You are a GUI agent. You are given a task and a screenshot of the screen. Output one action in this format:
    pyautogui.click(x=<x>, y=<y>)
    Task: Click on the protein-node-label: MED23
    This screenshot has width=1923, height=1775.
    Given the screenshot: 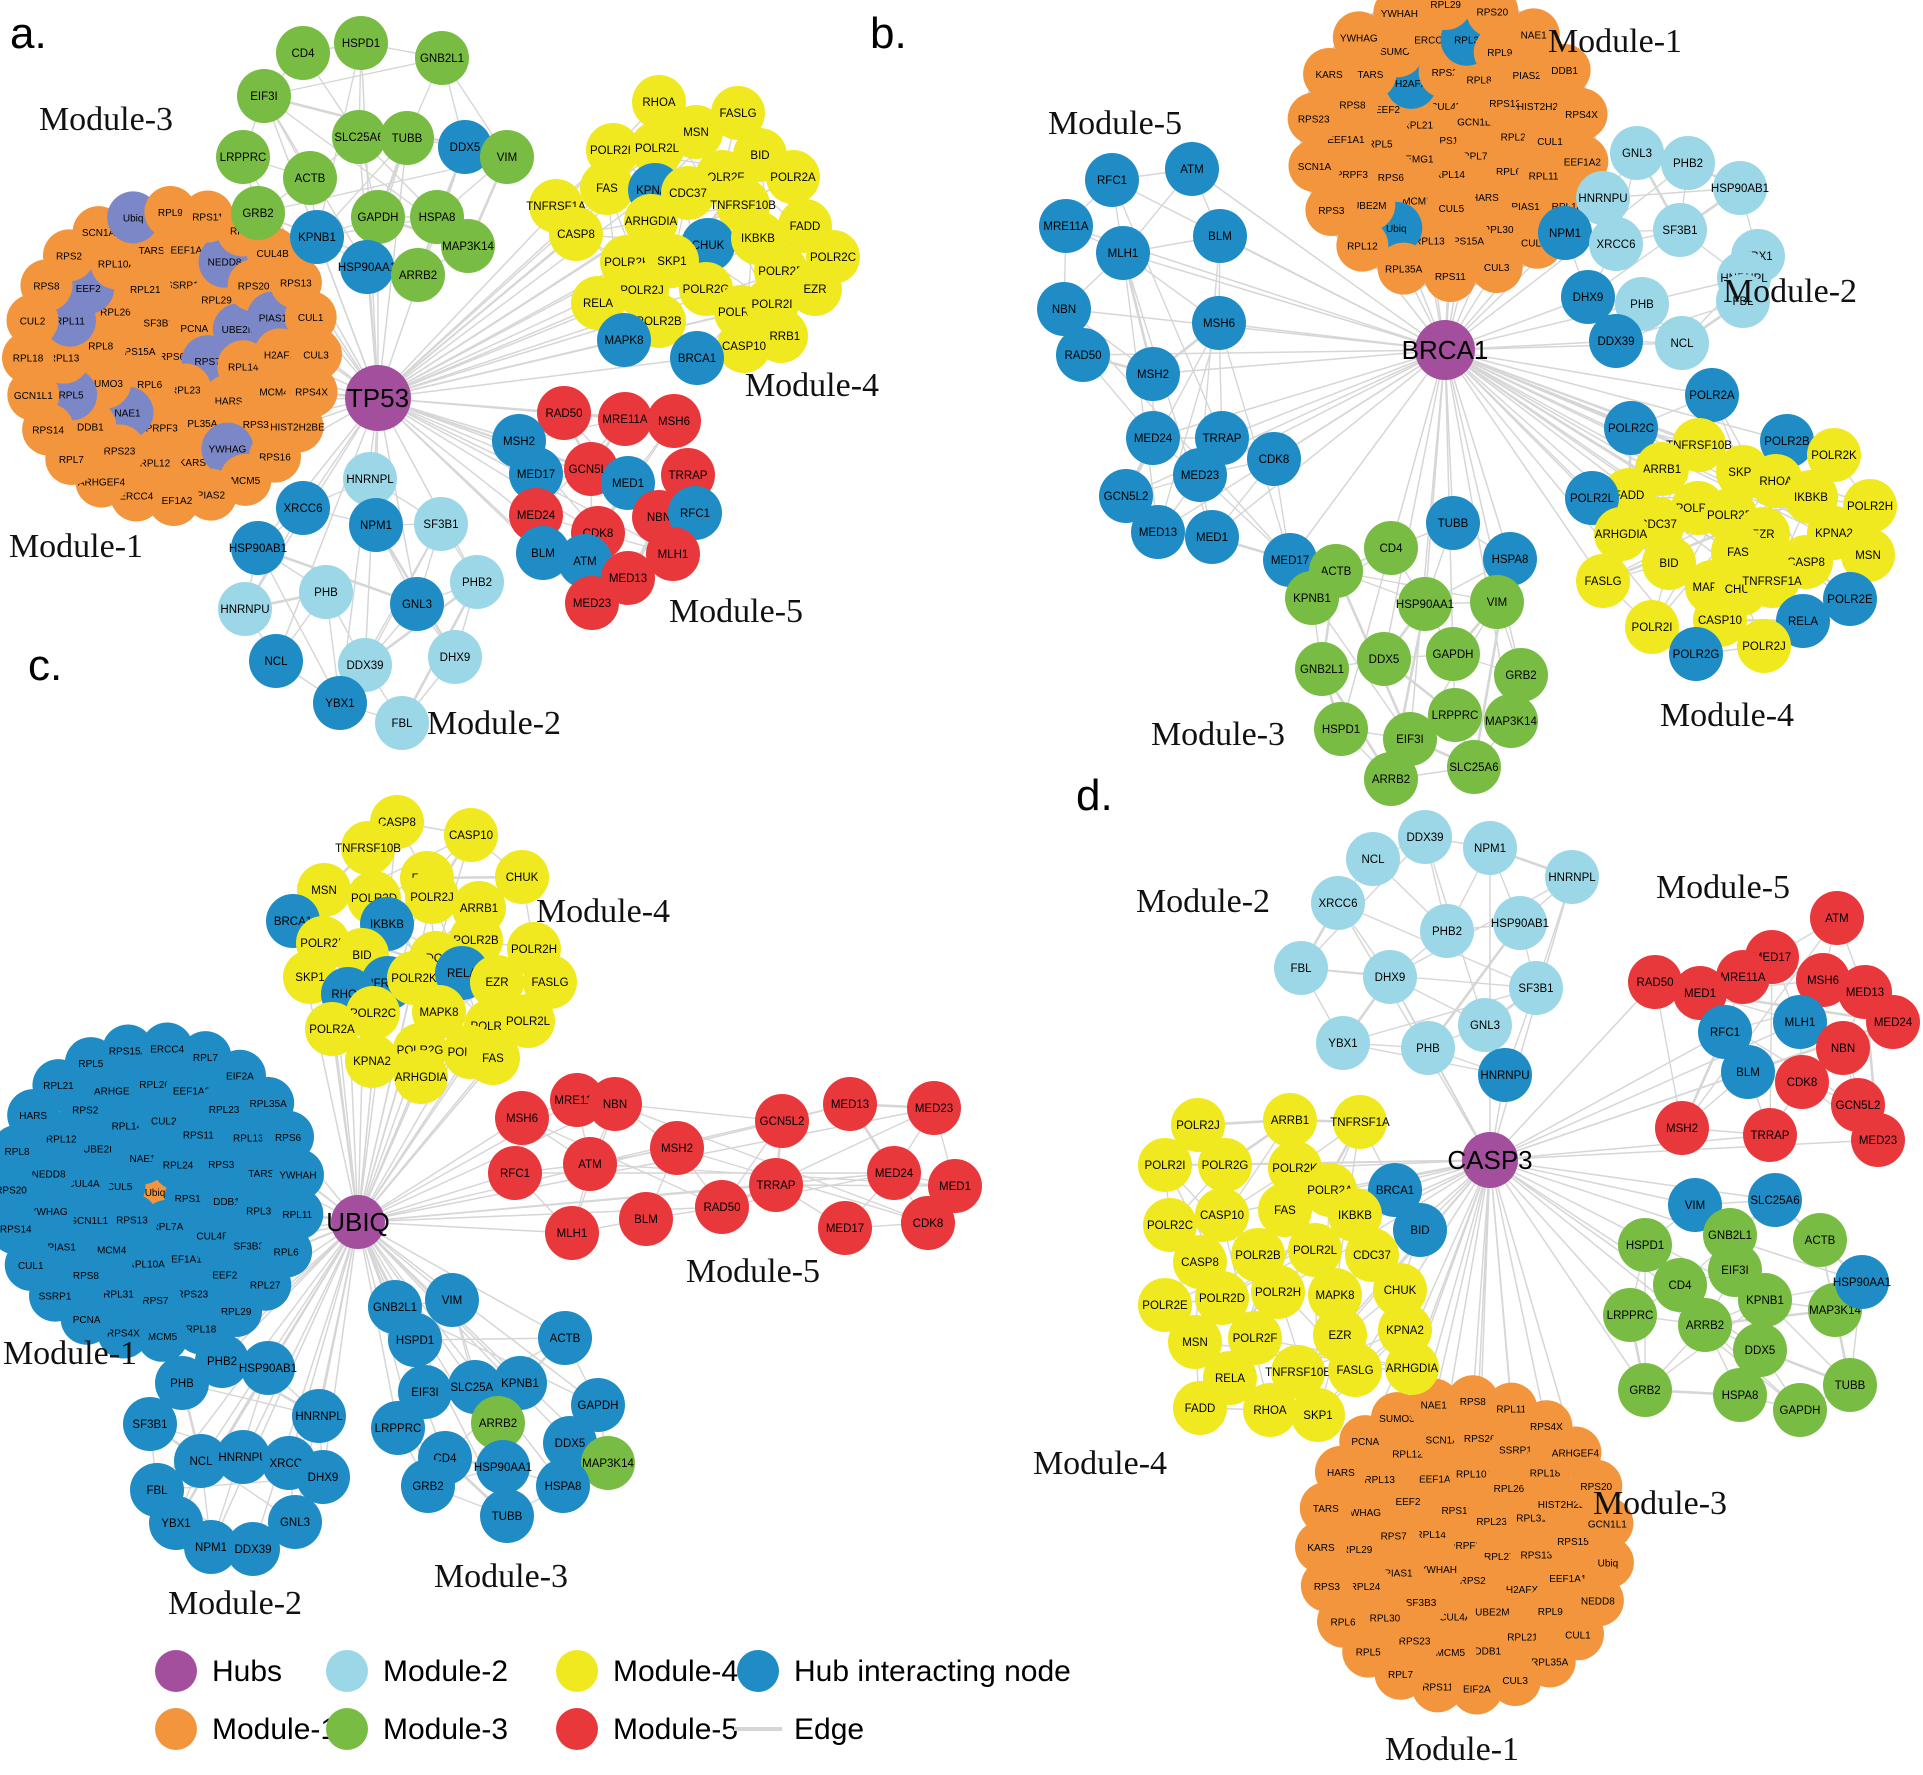 What is the action you would take?
    pyautogui.click(x=1878, y=1141)
    